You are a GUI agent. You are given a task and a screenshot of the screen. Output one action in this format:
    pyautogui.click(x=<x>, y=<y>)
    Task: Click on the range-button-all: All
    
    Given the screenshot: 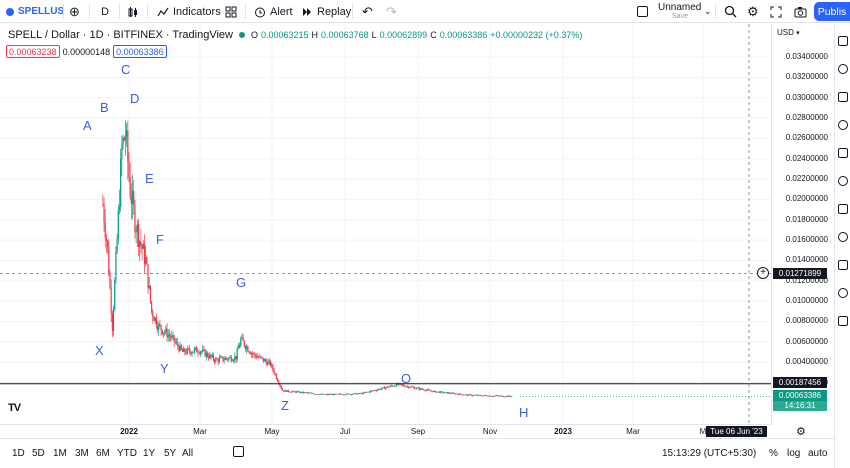 What is the action you would take?
    pyautogui.click(x=188, y=453)
    